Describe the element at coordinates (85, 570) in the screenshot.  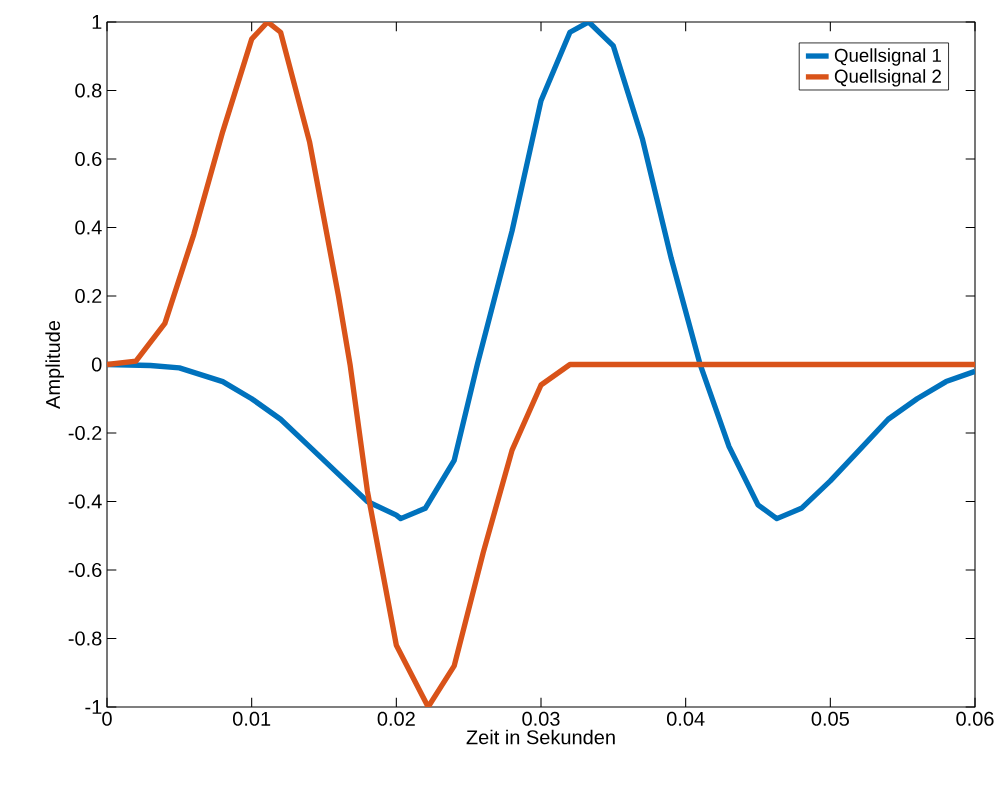
I see `y-tick-label: -0.6` at that location.